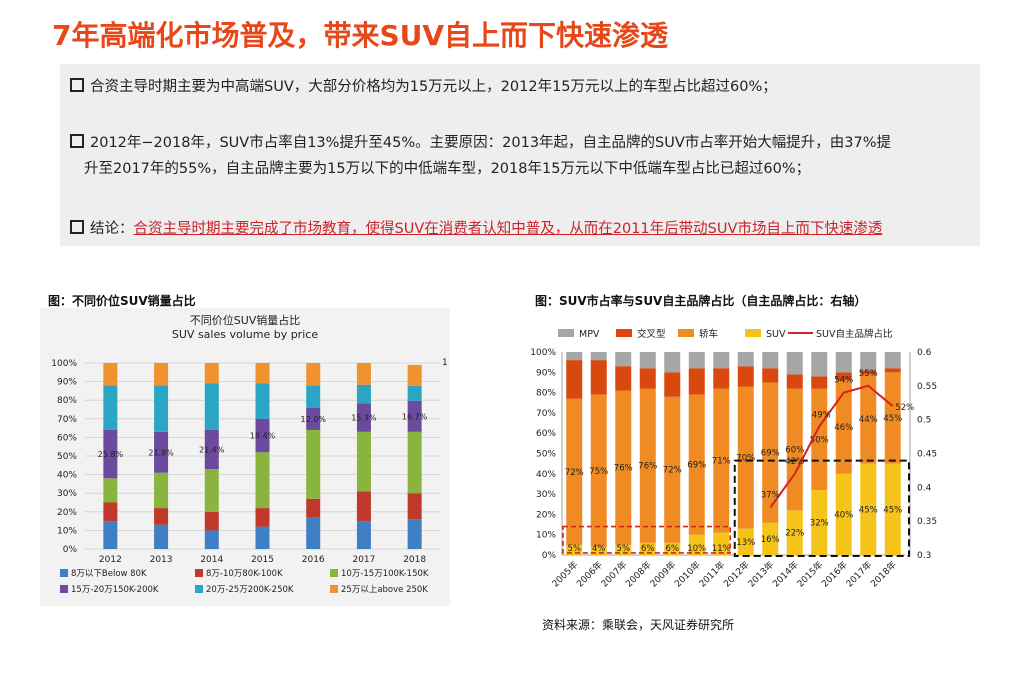 The width and height of the screenshot is (1020, 679). Describe the element at coordinates (360, 35) in the screenshot. I see `page-title: 7年高端化市场普及，带来SUV自上而下快速渗透` at that location.